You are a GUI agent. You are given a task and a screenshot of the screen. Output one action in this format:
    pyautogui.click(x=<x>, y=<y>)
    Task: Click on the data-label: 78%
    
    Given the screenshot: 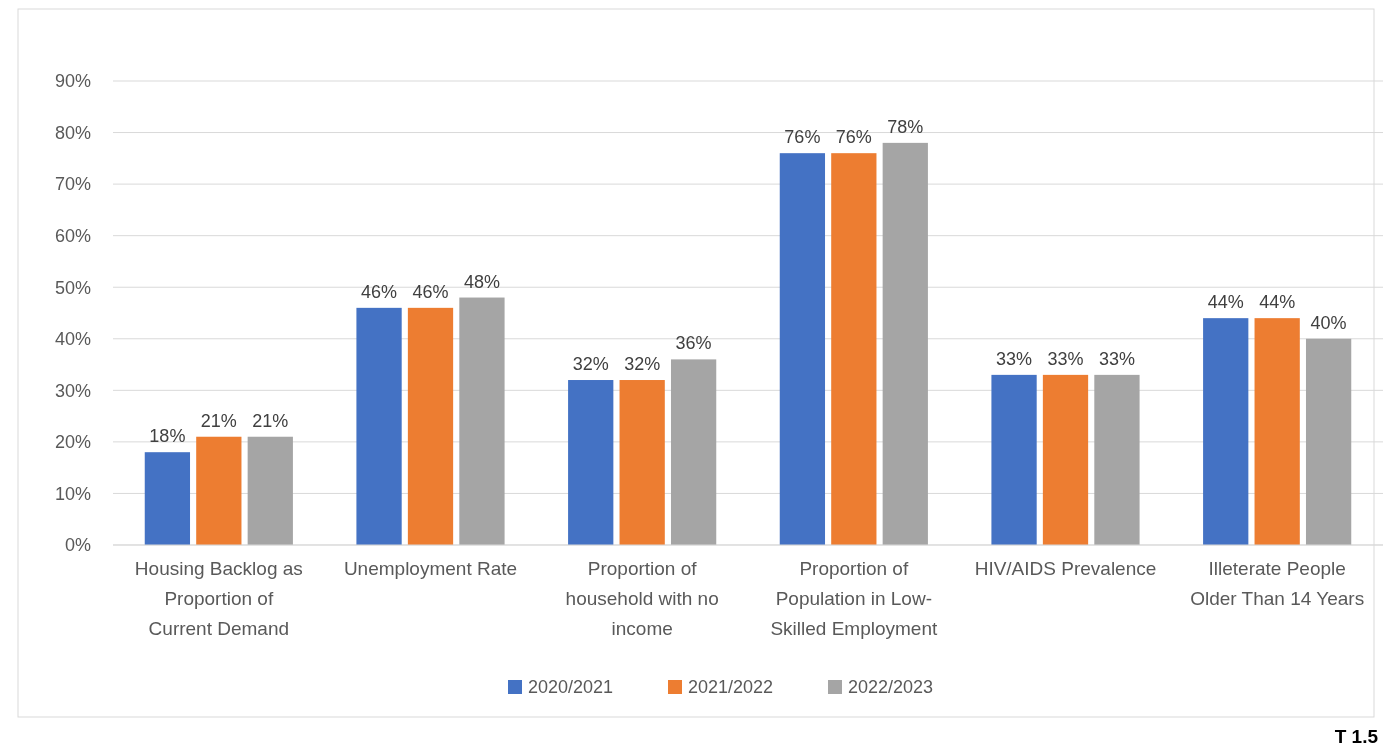 What is the action you would take?
    pyautogui.click(x=905, y=126)
    